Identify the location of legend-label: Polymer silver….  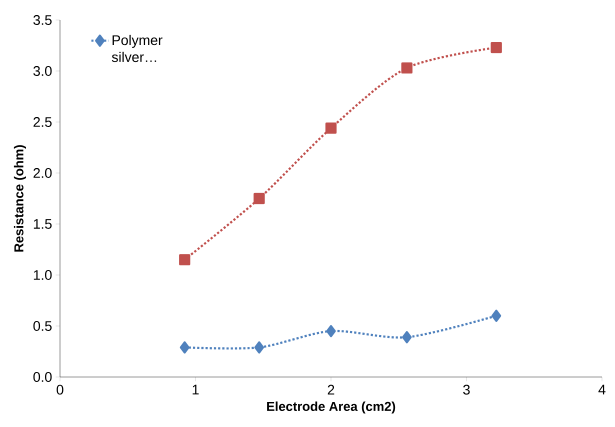
(137, 48).